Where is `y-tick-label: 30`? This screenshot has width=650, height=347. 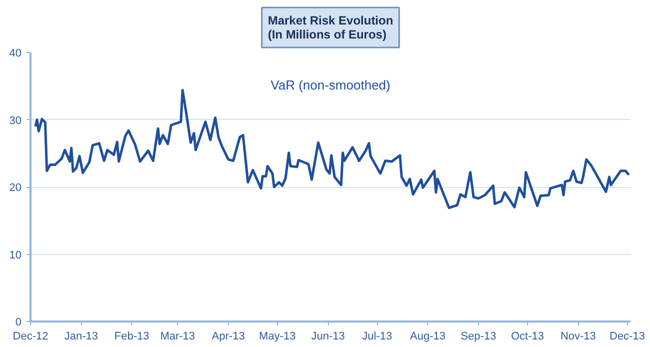 y-tick-label: 30 is located at coordinates (15, 120).